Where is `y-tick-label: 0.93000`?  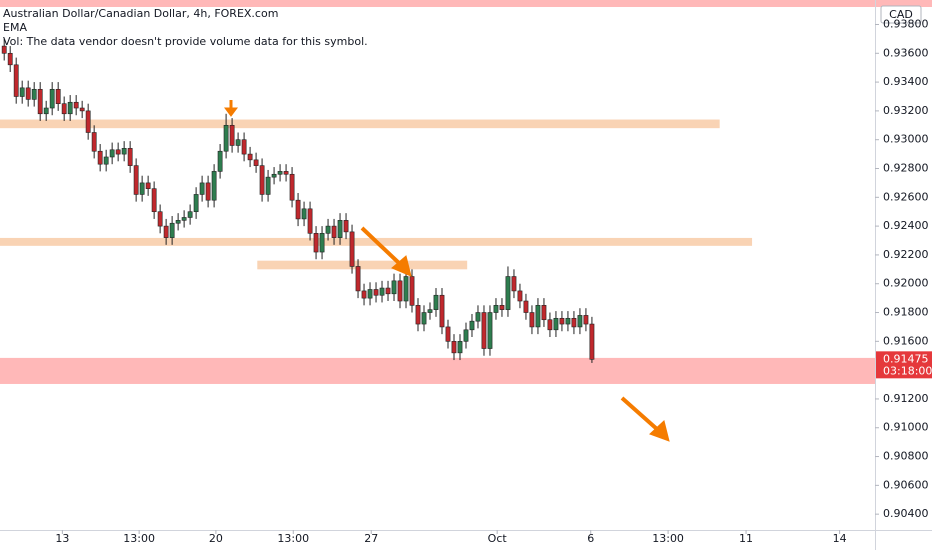
y-tick-label: 0.93000 is located at coordinates (906, 139).